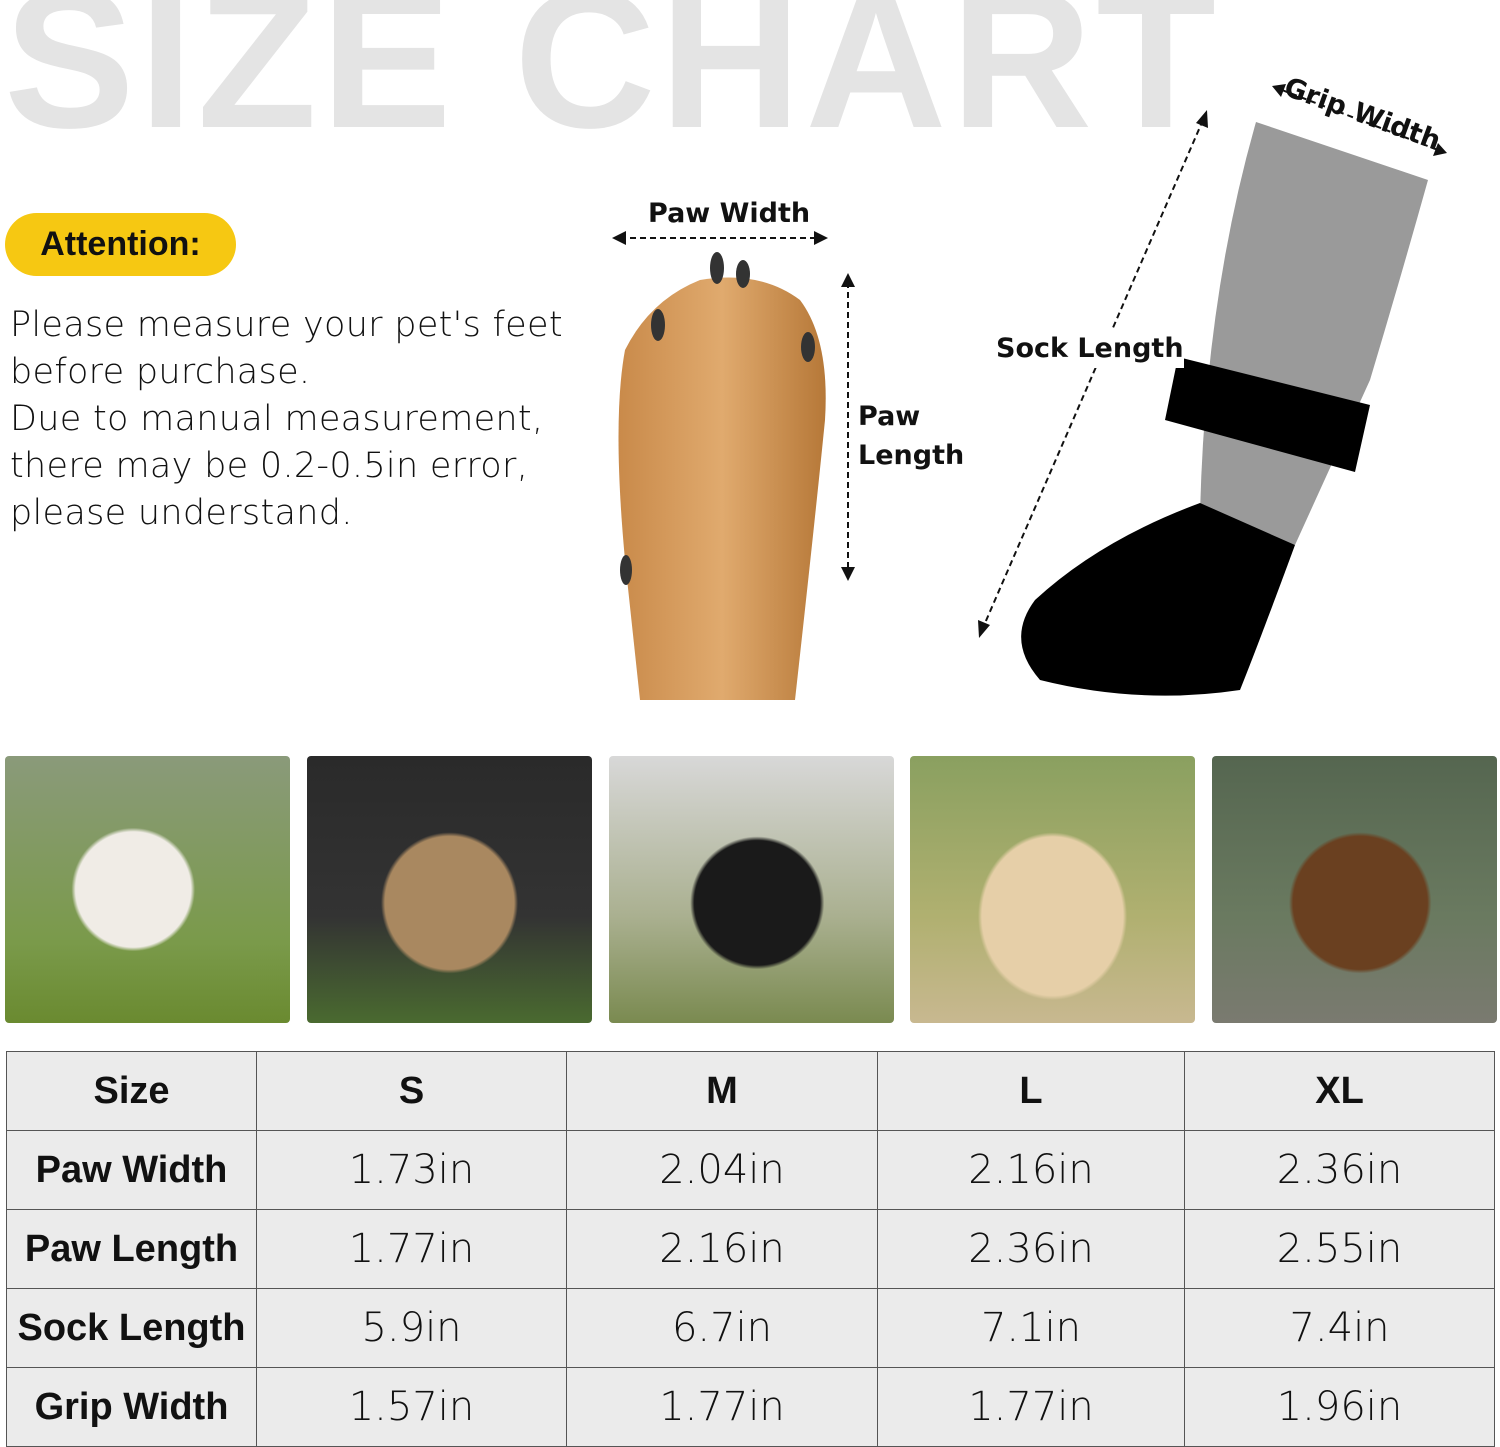  What do you see at coordinates (277, 419) in the screenshot?
I see `attention-line: Due to manual measurement,` at bounding box center [277, 419].